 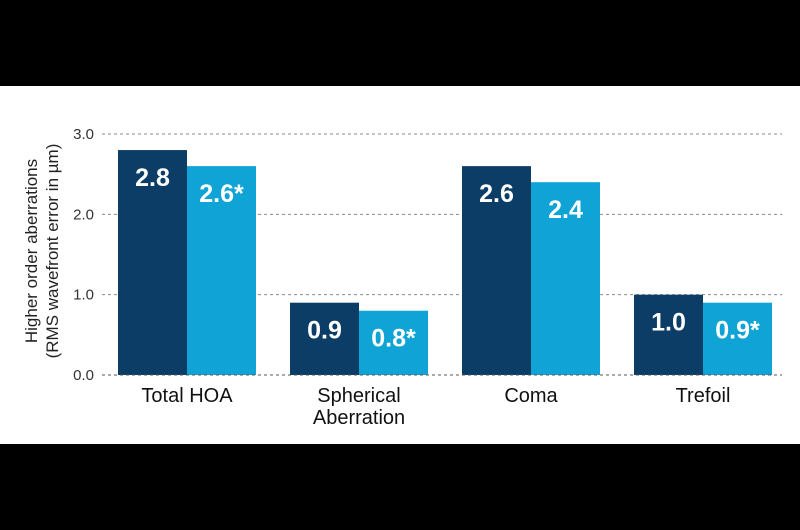 I want to click on bar-value-label: 0.9, so click(x=324, y=331).